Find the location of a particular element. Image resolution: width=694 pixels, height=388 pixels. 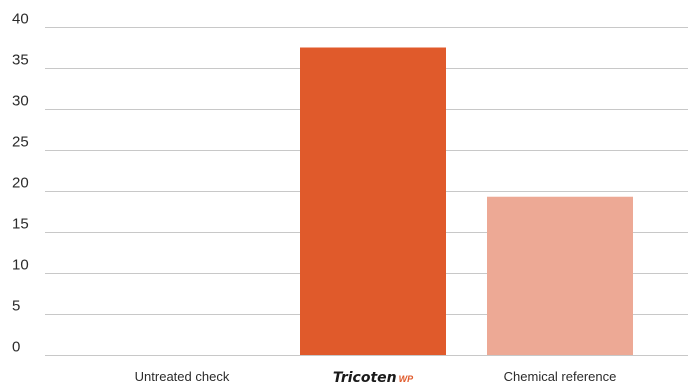

y-tick-label-20: 20 is located at coordinates (20, 183).